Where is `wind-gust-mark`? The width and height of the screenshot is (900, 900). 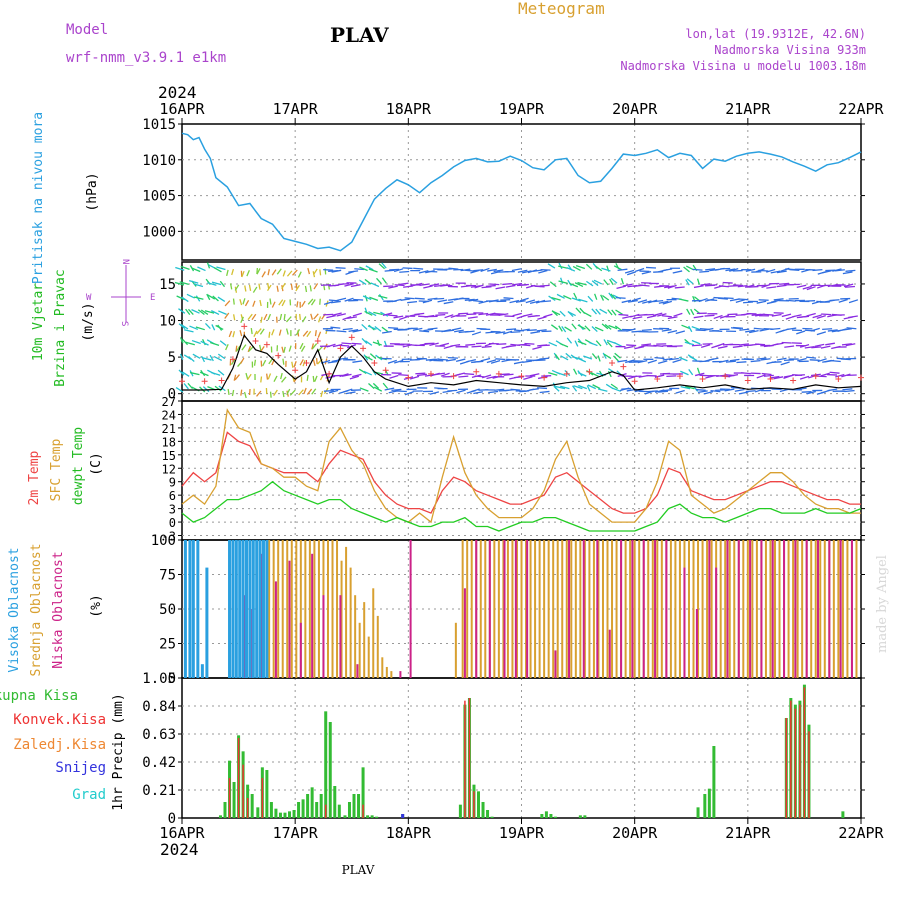 wind-gust-mark is located at coordinates (702, 379).